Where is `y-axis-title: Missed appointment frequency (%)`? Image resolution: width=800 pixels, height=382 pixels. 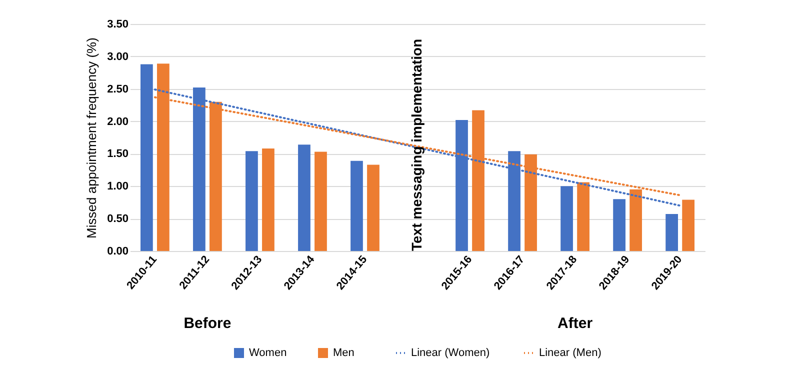 y-axis-title: Missed appointment frequency (%) is located at coordinates (92, 138).